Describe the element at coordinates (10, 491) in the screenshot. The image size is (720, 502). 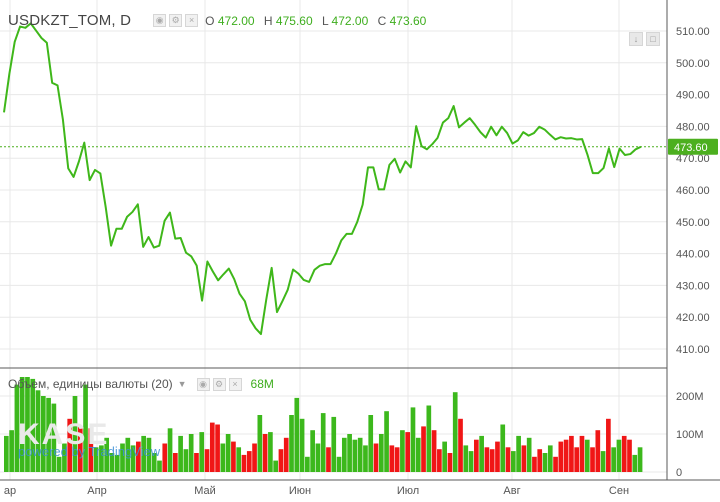
I see `time-tick-label: ар` at that location.